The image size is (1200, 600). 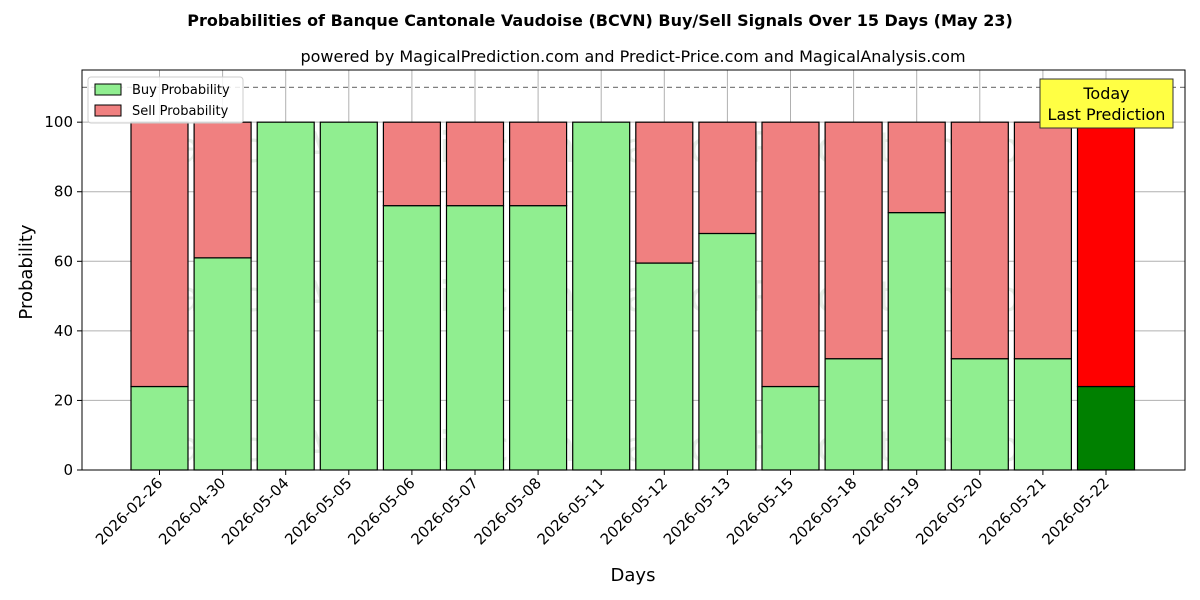 I want to click on legend-box, so click(x=165, y=100).